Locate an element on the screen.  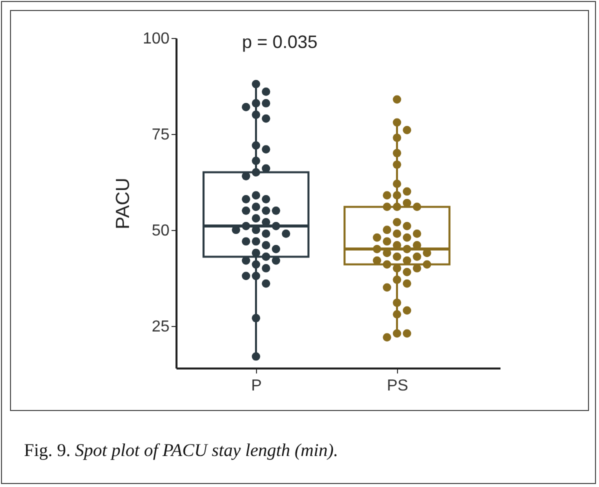
caption: Fig. 9. Spot plot of PACU stay length (min). is located at coordinates (181, 450).